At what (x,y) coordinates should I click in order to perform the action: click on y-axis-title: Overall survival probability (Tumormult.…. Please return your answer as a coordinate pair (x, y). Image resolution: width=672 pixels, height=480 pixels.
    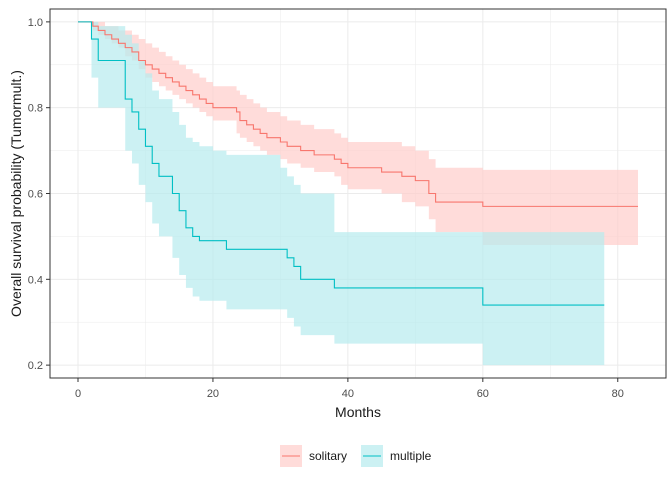
    Looking at the image, I should click on (16, 193).